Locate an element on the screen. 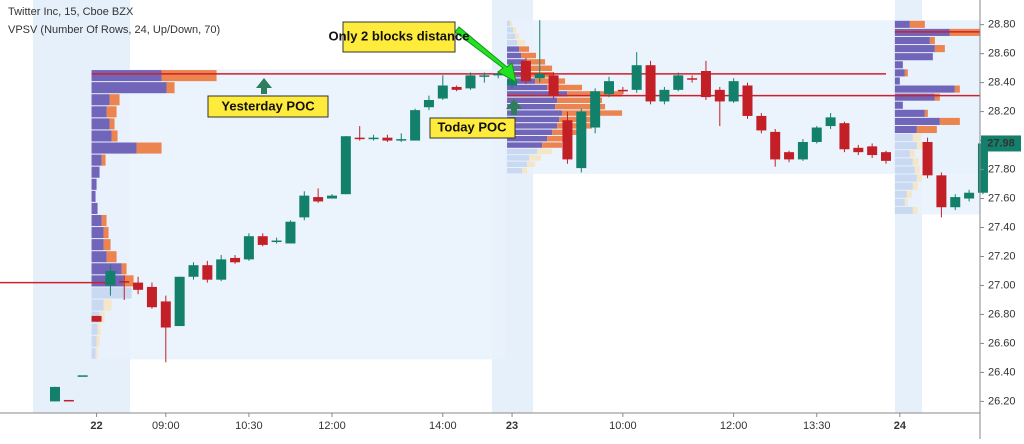 The image size is (1024, 444). y-tick-label: 27.80 is located at coordinates (1002, 169).